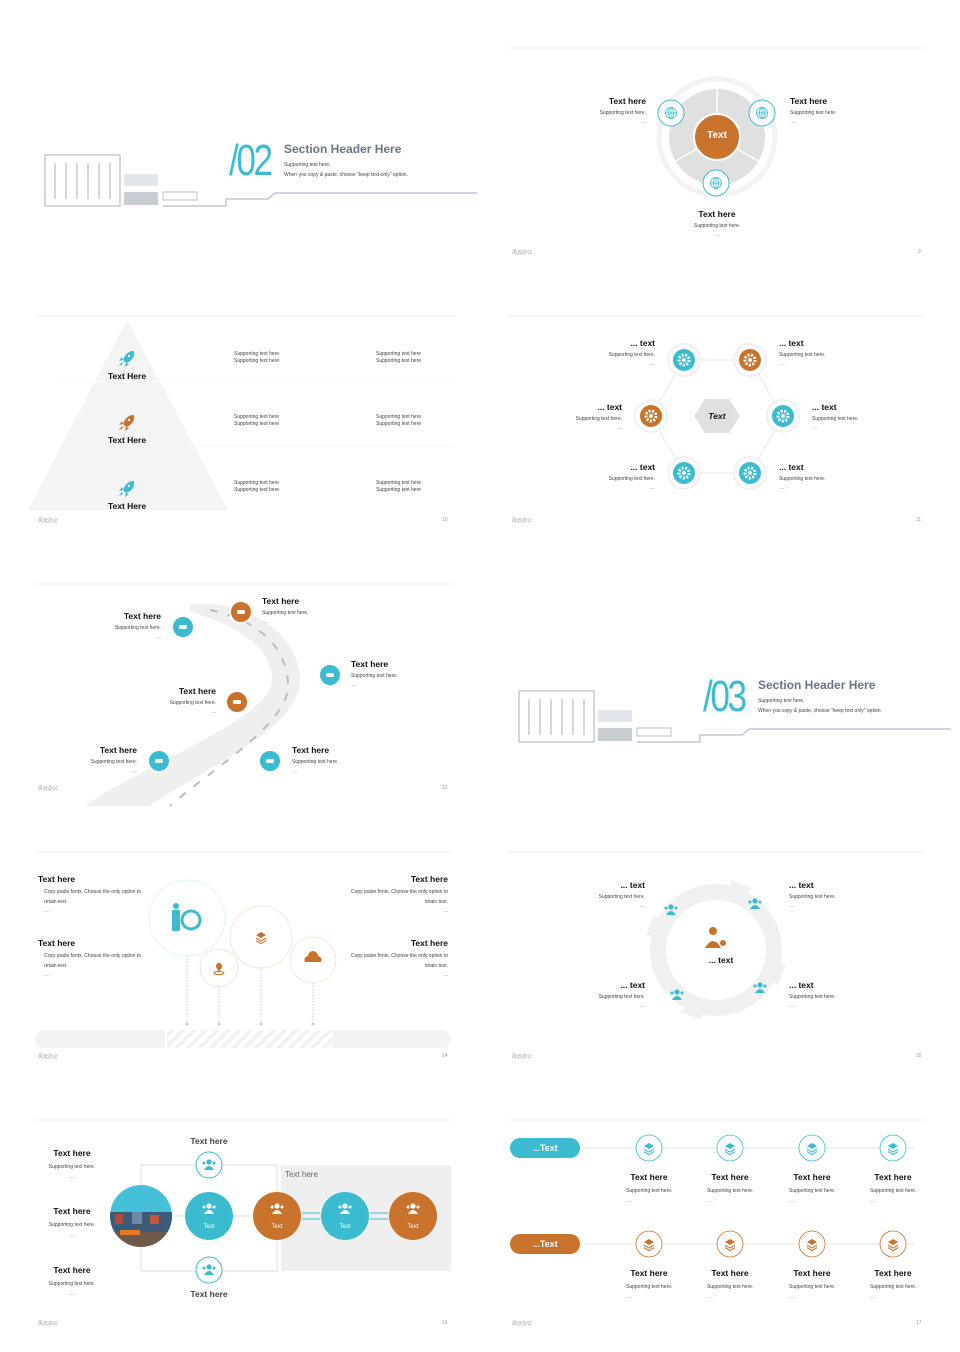 The height and width of the screenshot is (1352, 960). I want to click on top-label: Text here, so click(209, 1141).